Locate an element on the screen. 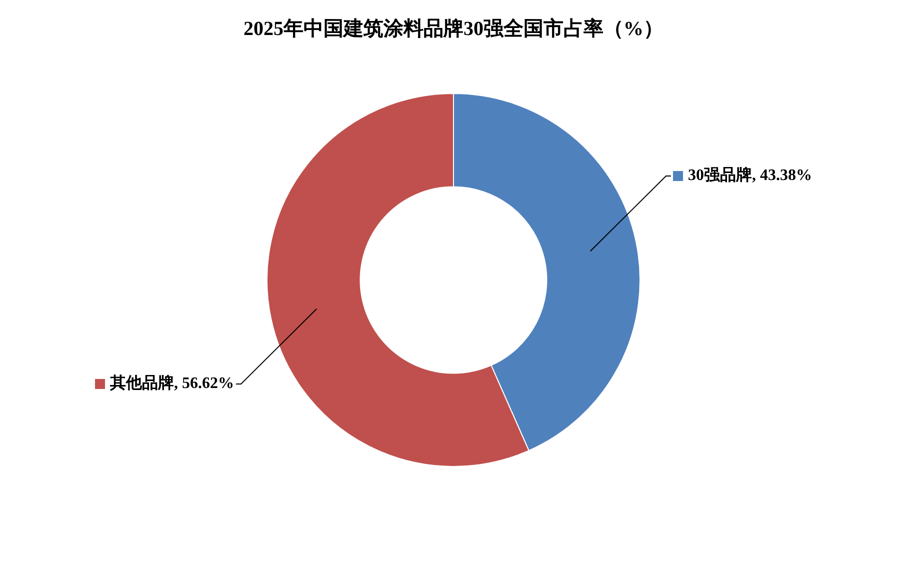  chart-title: 2025年中国建筑涂料品牌30强全国市占率（%） is located at coordinates (454, 28).